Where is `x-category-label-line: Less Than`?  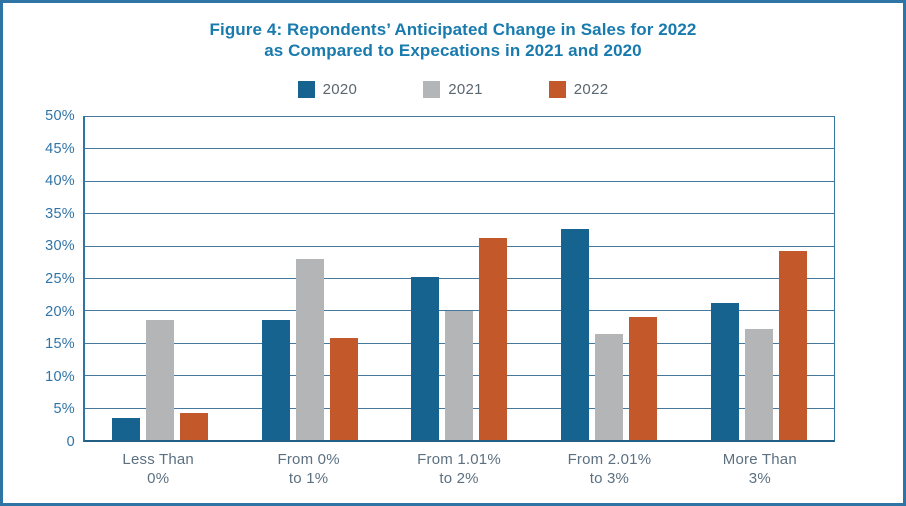 x-category-label-line: Less Than is located at coordinates (158, 459).